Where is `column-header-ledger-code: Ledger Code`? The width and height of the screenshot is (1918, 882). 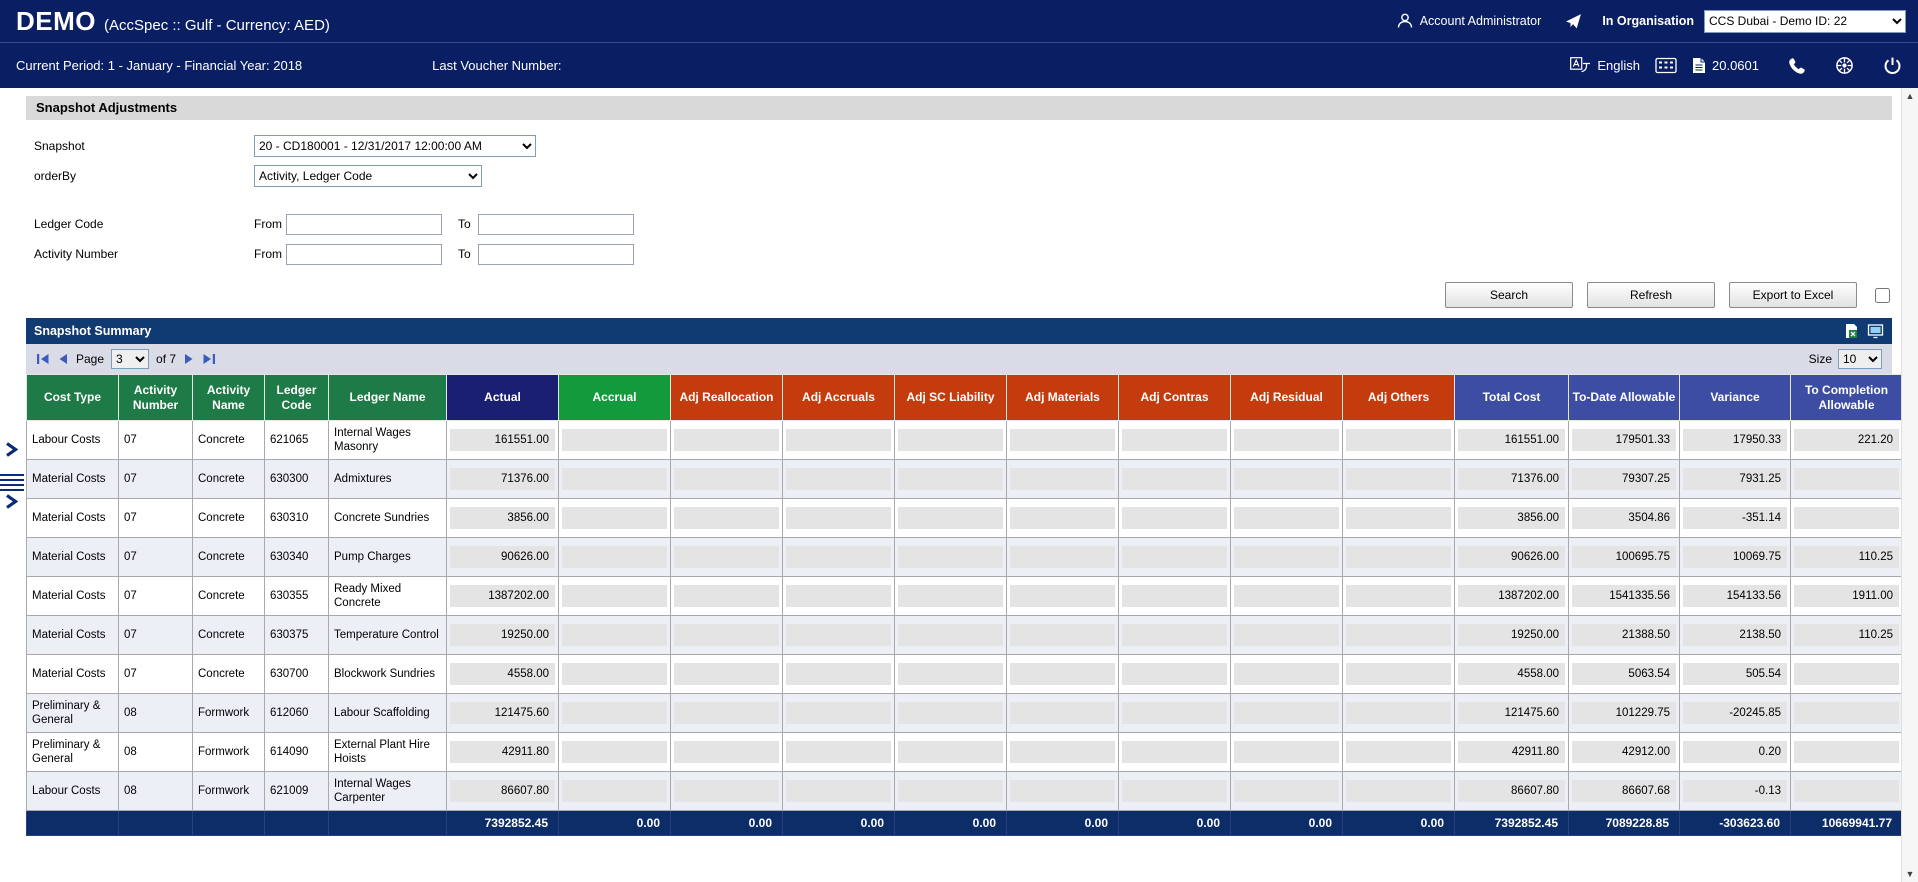 column-header-ledger-code: Ledger Code is located at coordinates (296, 397).